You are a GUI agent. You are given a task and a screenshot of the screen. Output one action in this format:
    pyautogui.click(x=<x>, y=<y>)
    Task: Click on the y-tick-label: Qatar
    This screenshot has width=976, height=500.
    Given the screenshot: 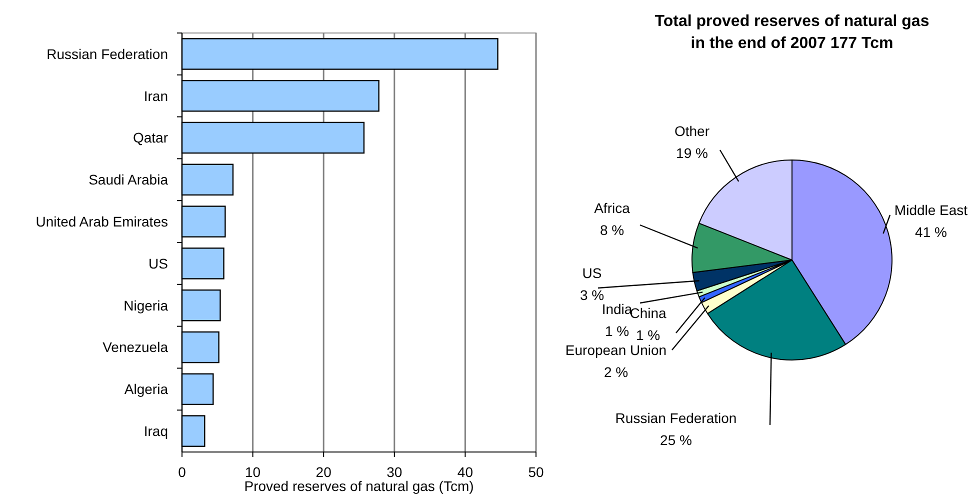 What is the action you would take?
    pyautogui.click(x=150, y=138)
    